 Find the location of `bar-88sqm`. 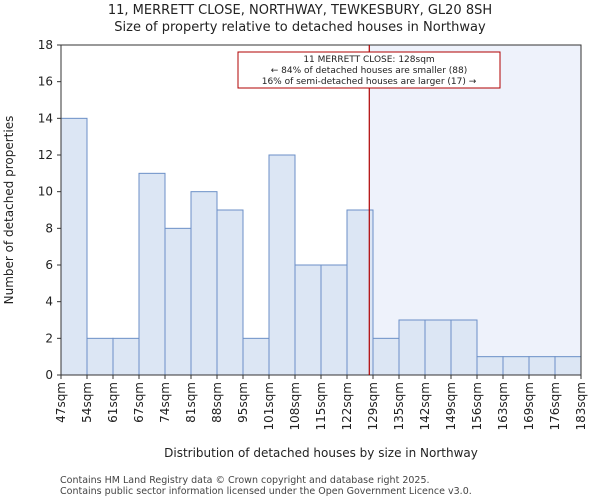

bar-88sqm is located at coordinates (230, 292).